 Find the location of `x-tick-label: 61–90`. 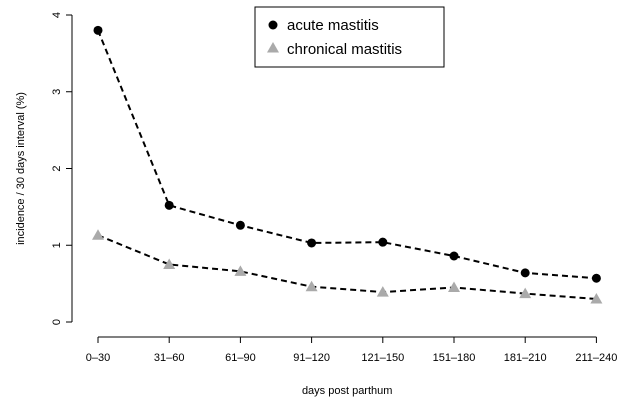

x-tick-label: 61–90 is located at coordinates (240, 358).